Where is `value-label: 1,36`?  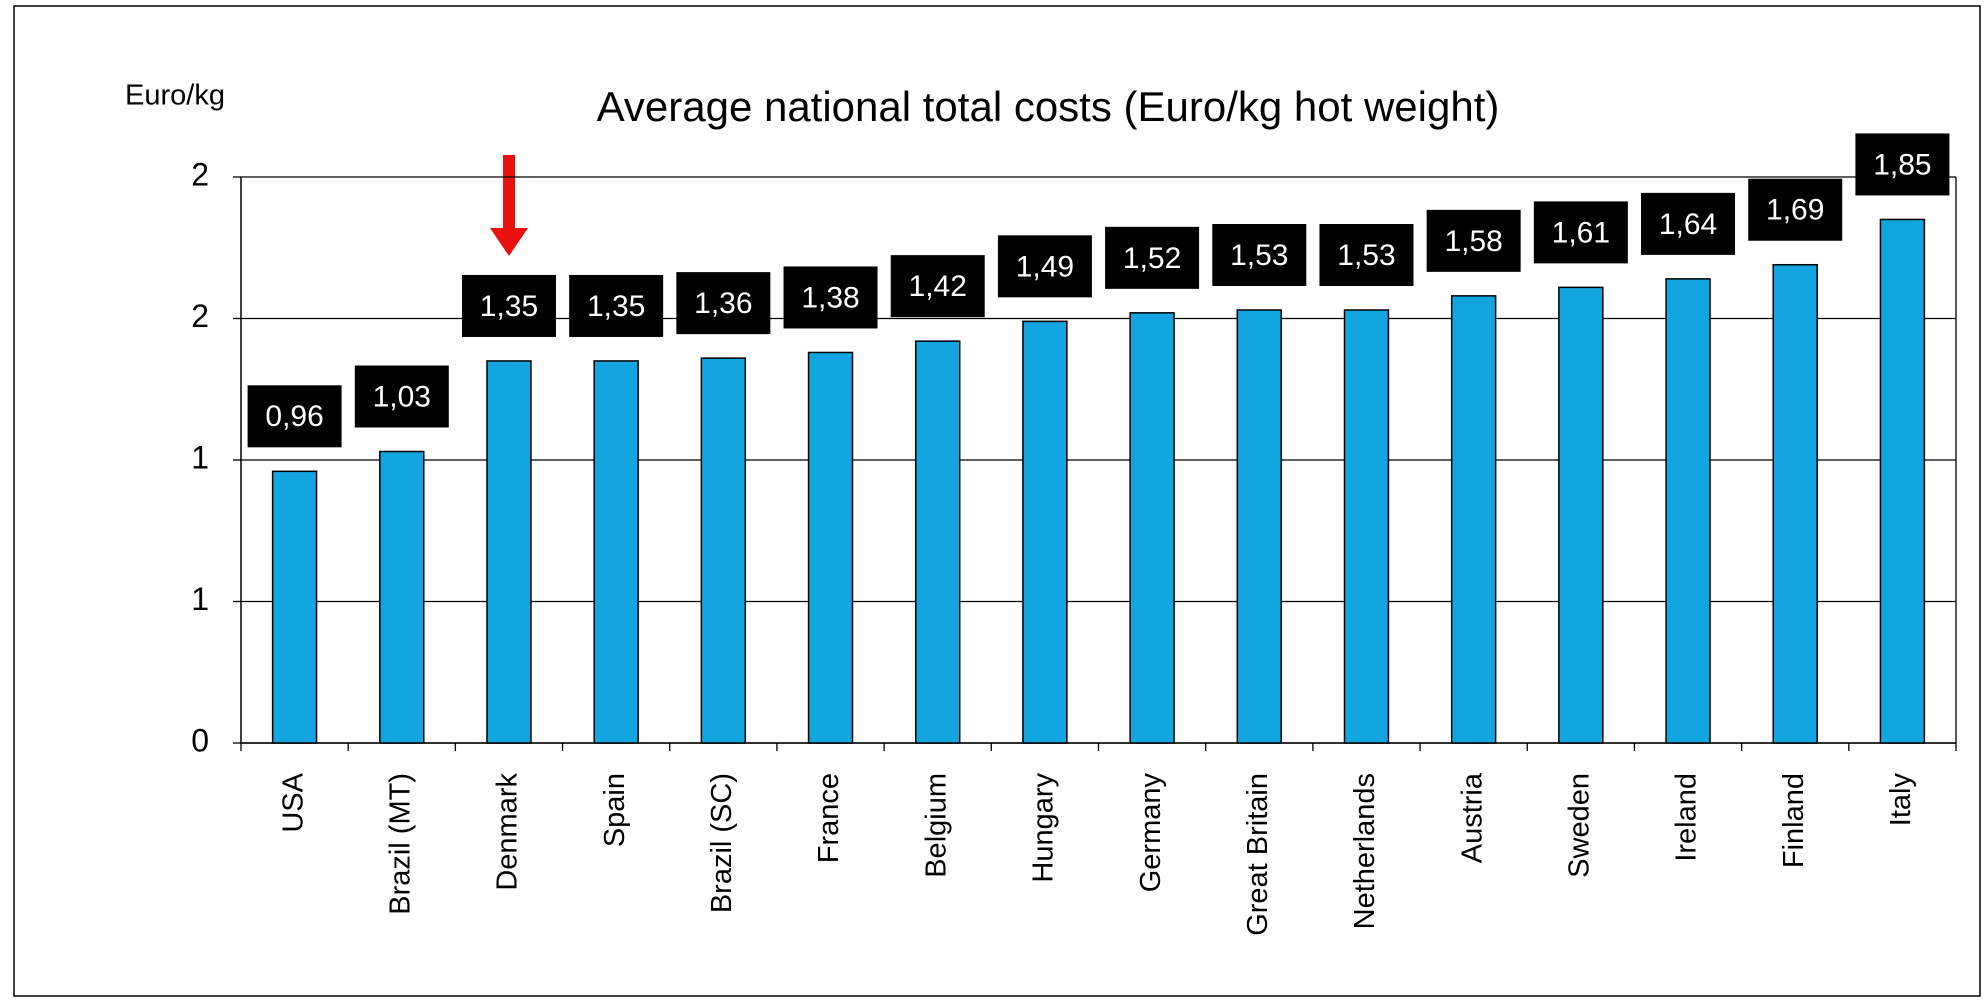 value-label: 1,36 is located at coordinates (723, 303).